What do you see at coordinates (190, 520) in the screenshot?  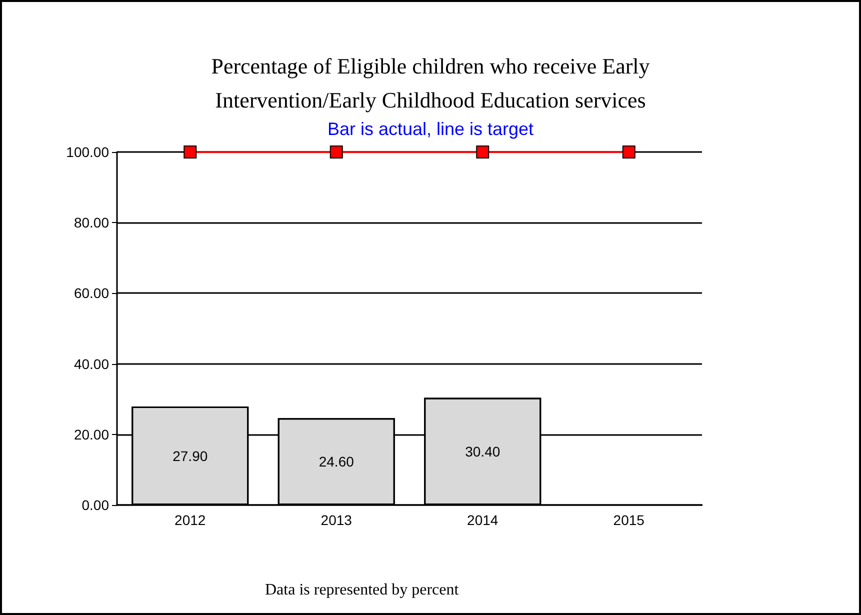 I see `x-tick-label: 2012` at bounding box center [190, 520].